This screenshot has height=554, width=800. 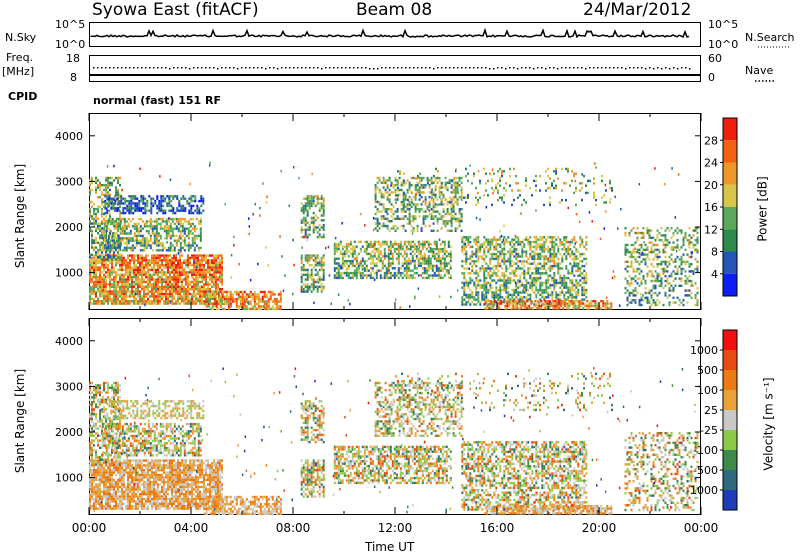 I want to click on xtick-label: 00:00, so click(x=89, y=528).